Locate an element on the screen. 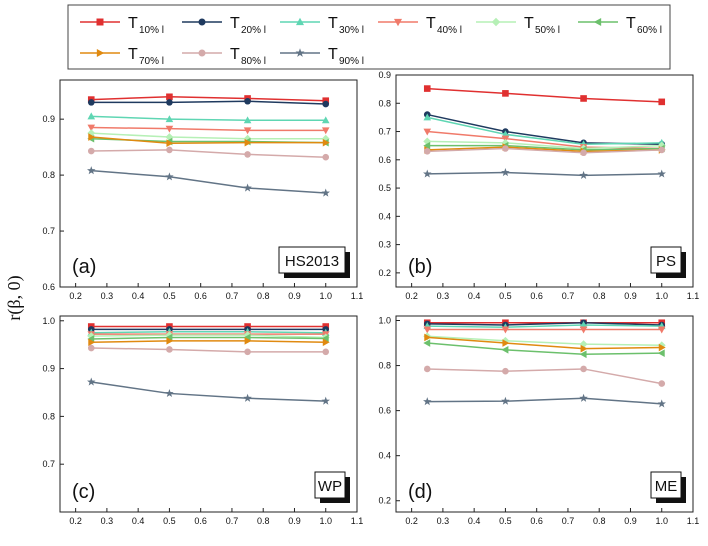 The image size is (708, 546). dataset-tag: HS2013 is located at coordinates (312, 261).